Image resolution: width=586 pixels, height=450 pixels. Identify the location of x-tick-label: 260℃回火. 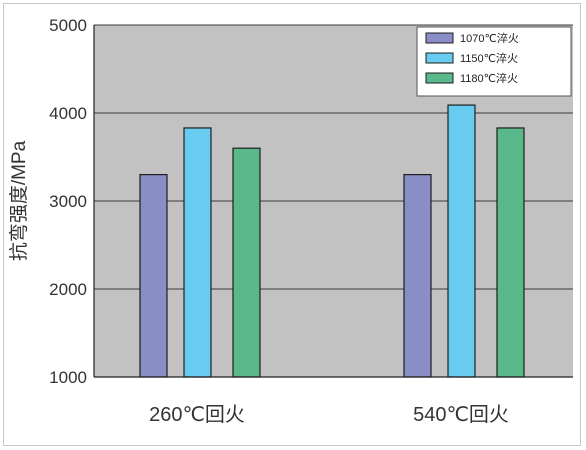
(197, 415).